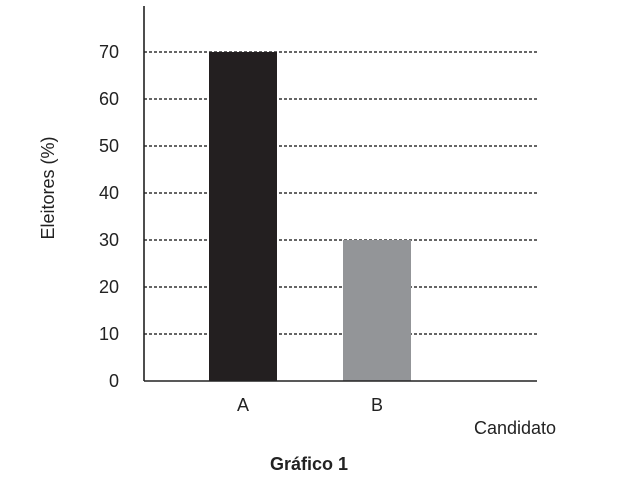  Describe the element at coordinates (377, 310) in the screenshot. I see `bar-b` at that location.